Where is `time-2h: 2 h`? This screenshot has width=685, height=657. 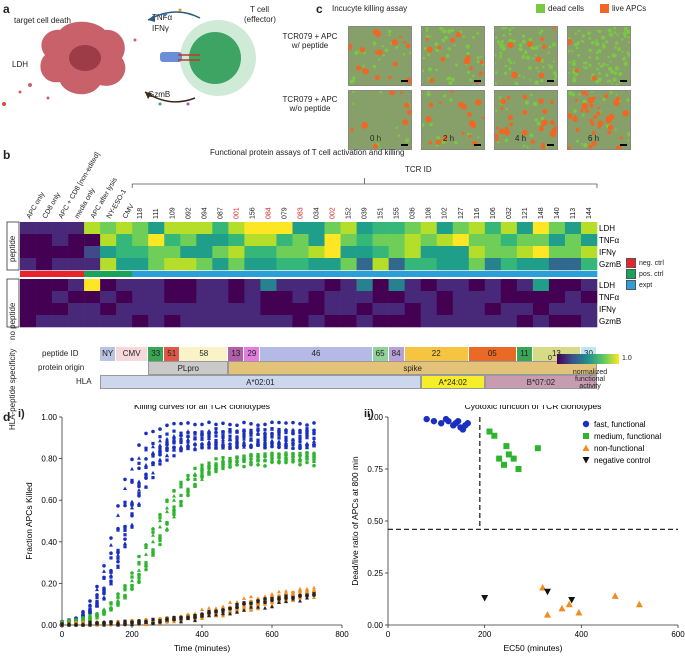 time-2h: 2 h is located at coordinates (449, 138).